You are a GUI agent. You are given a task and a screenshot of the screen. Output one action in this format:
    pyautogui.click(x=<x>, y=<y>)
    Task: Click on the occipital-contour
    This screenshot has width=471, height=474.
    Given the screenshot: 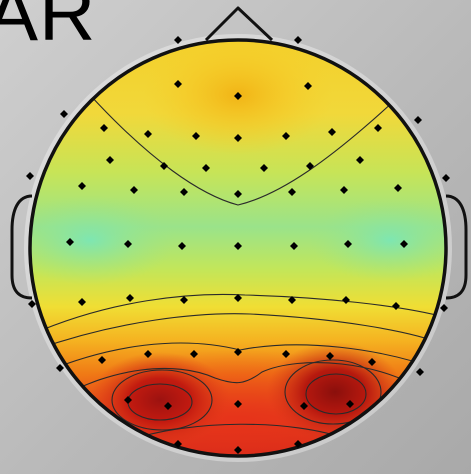 What is the action you would take?
    pyautogui.click(x=240, y=432)
    